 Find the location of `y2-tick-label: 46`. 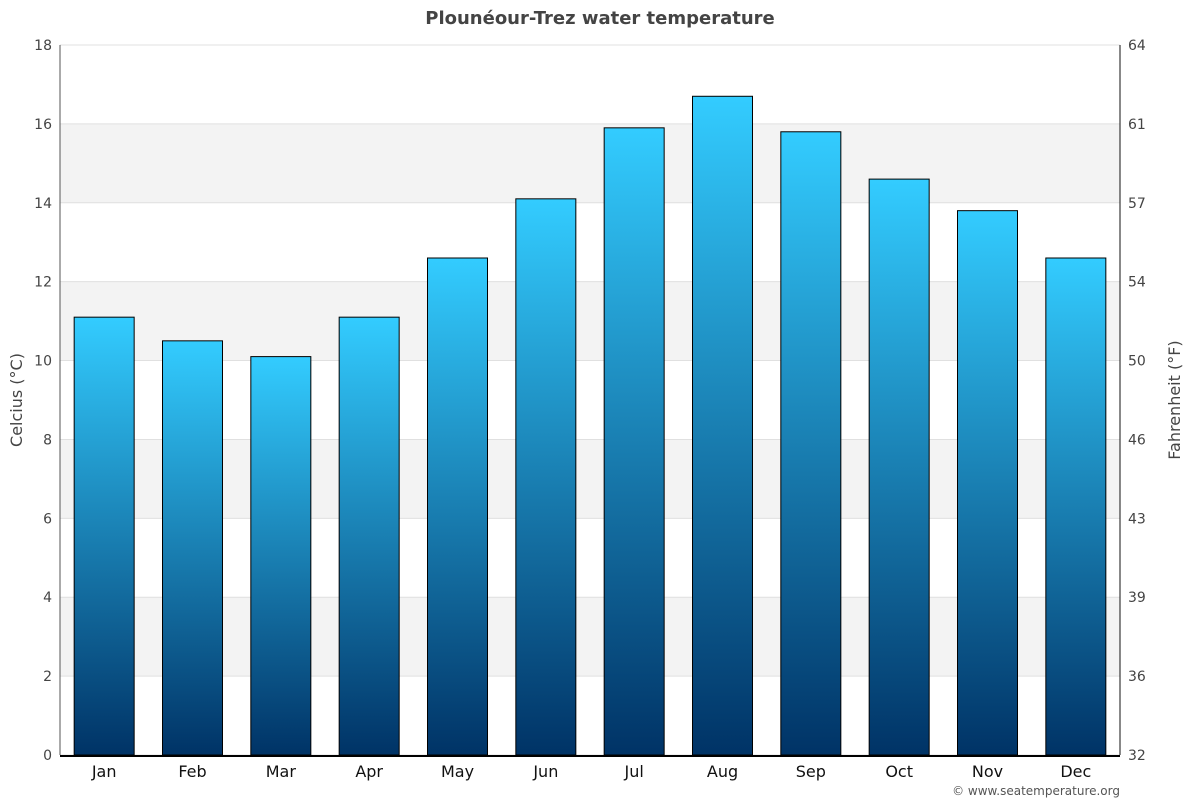

y2-tick-label: 46 is located at coordinates (1137, 440).